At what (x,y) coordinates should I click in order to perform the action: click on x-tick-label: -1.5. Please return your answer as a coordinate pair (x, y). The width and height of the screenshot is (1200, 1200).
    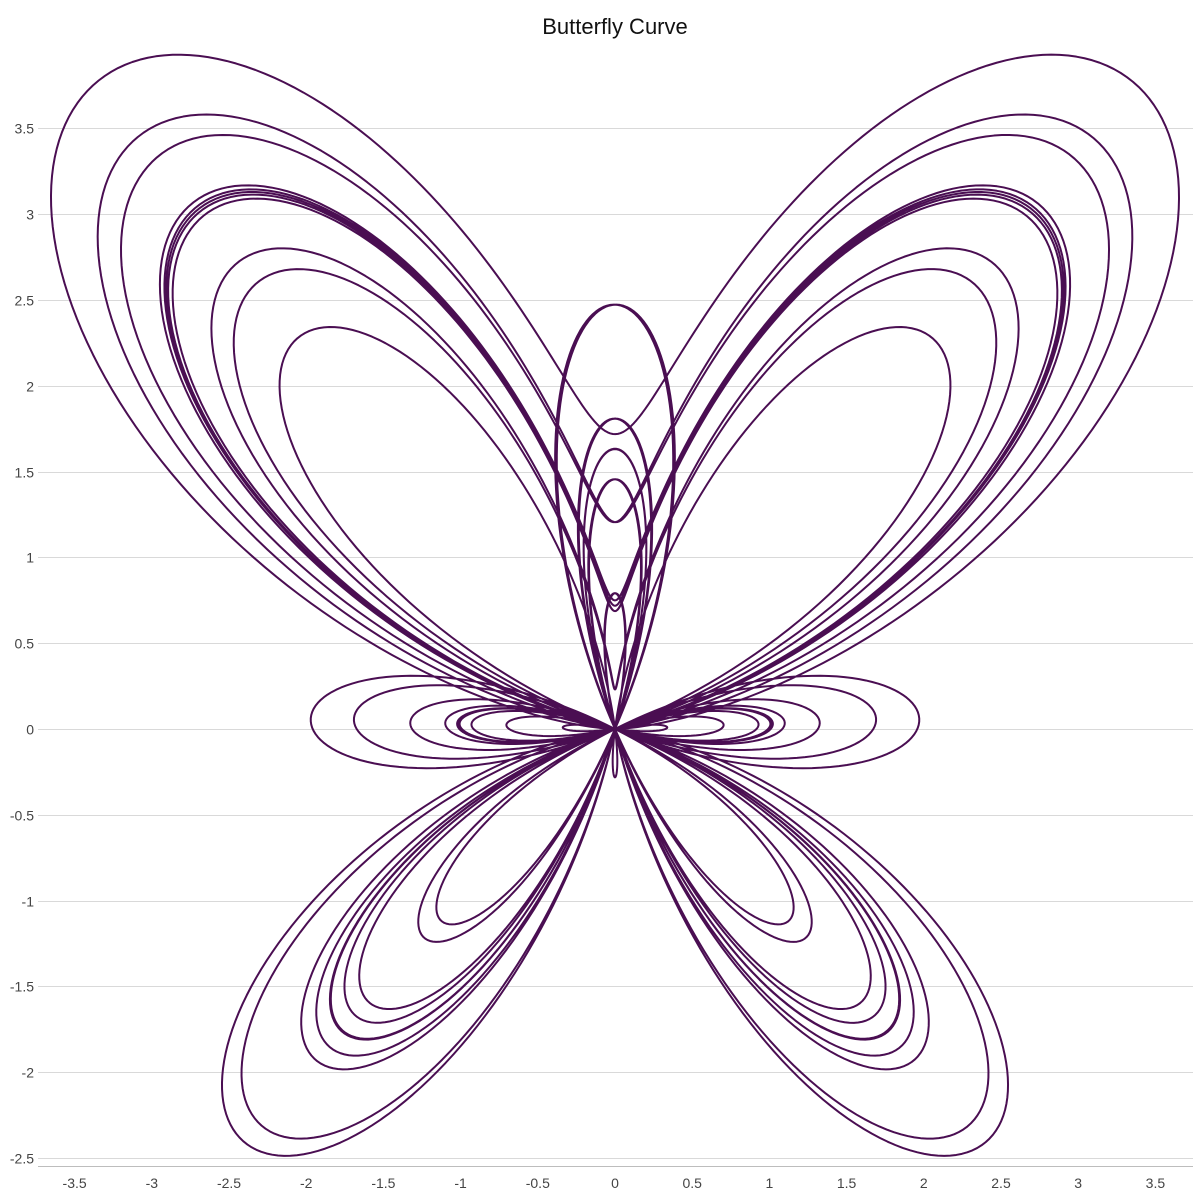
    Looking at the image, I should click on (383, 1183).